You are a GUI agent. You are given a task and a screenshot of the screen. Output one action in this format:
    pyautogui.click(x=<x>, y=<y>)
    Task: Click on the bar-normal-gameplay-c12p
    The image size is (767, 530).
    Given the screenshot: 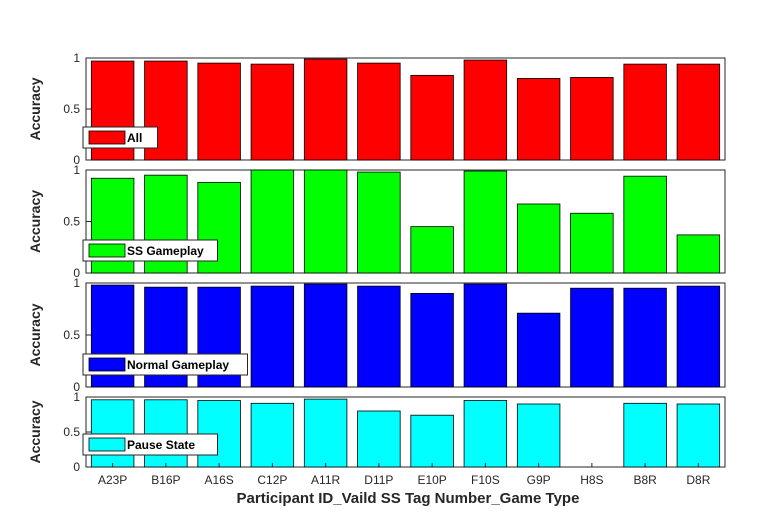 What is the action you would take?
    pyautogui.click(x=272, y=336)
    